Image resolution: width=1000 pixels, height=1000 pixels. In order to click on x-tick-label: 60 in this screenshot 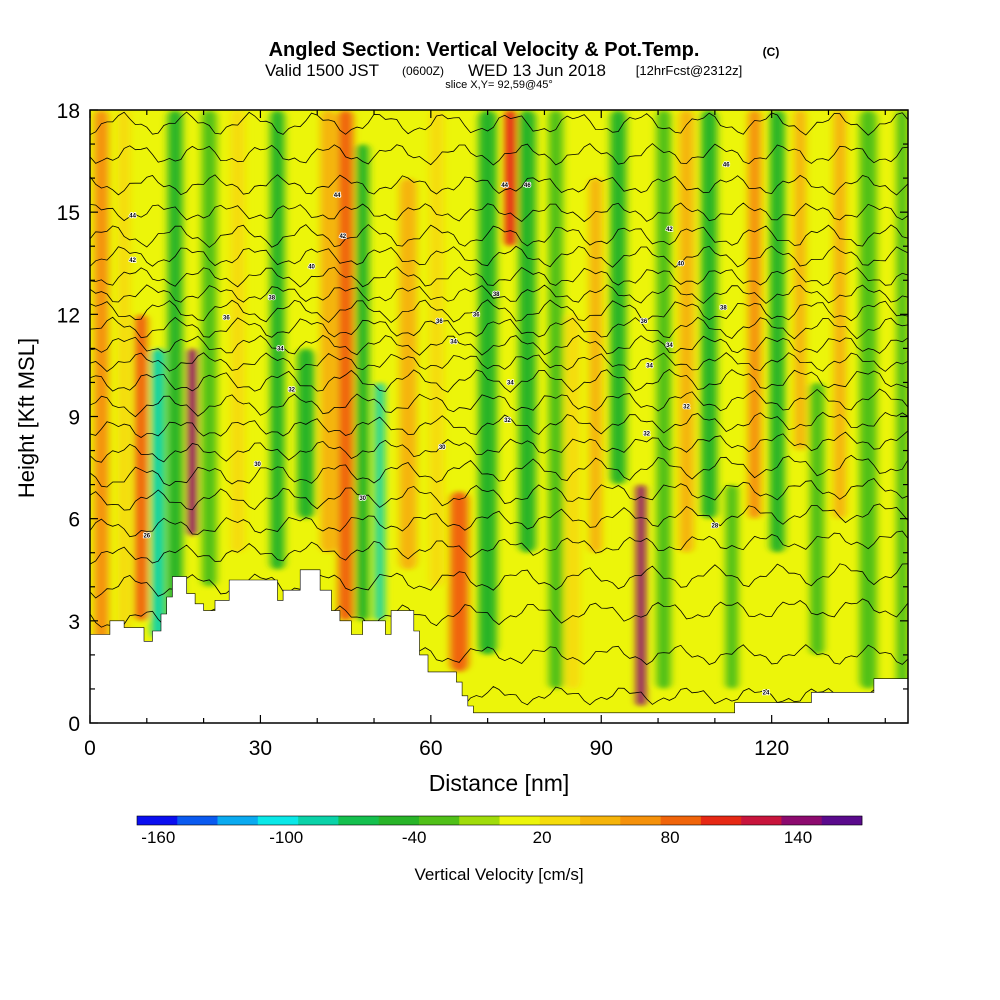, I will do `click(430, 748)`.